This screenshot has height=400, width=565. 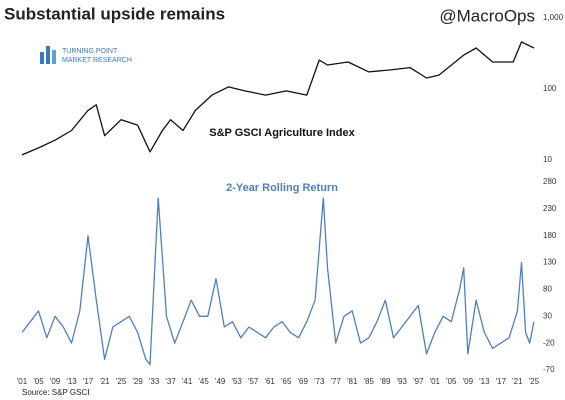 I want to click on y-tick-label: 180, so click(x=550, y=235).